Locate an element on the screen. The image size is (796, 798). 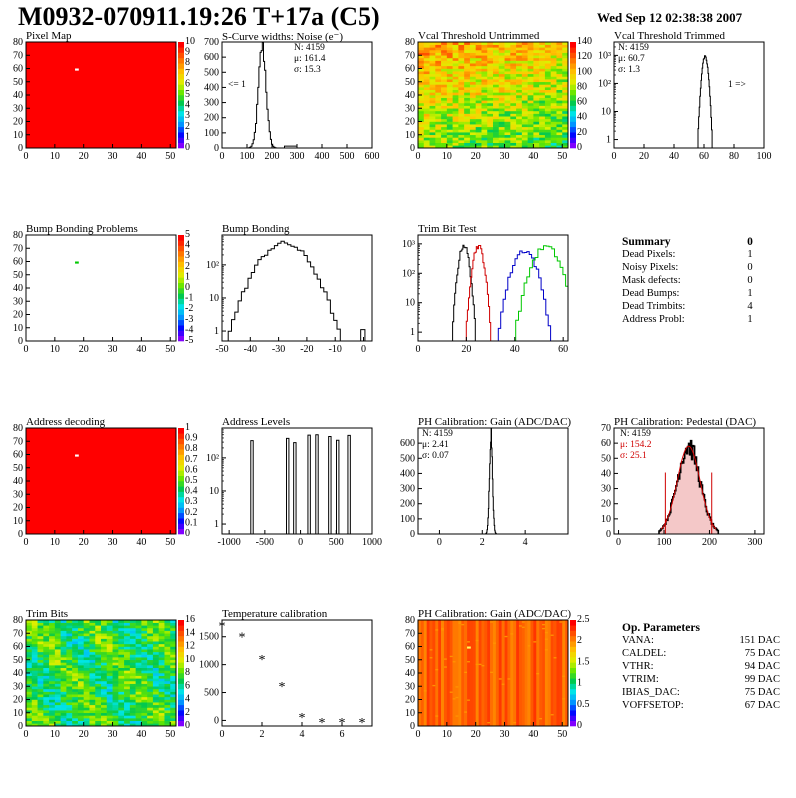
x-tick-label: 0 is located at coordinates (26, 542).